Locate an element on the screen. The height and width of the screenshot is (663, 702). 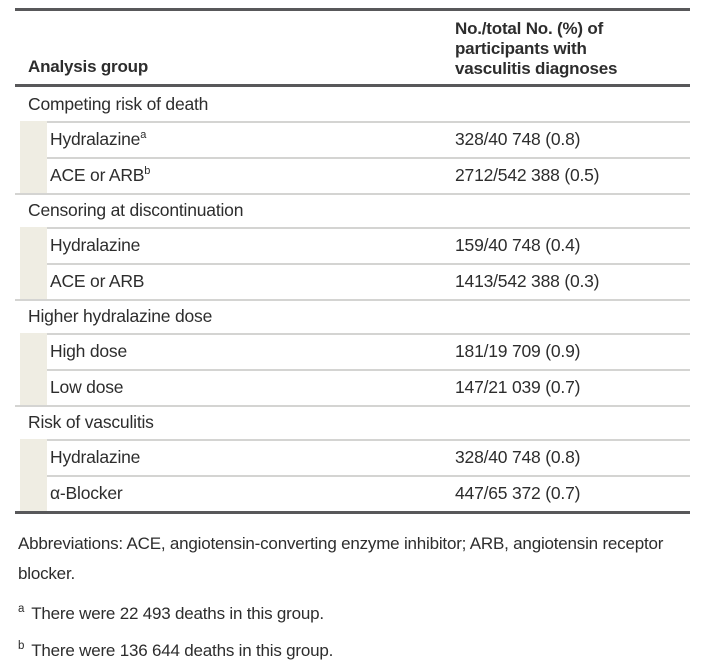
row-label: Low dose is located at coordinates (69, 387).